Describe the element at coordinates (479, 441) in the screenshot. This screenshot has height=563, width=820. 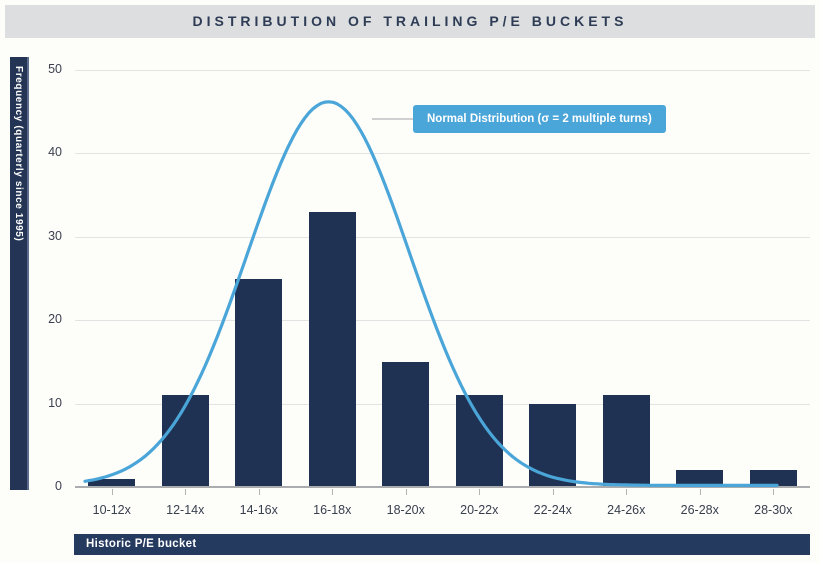
I see `bar-20-22x` at that location.